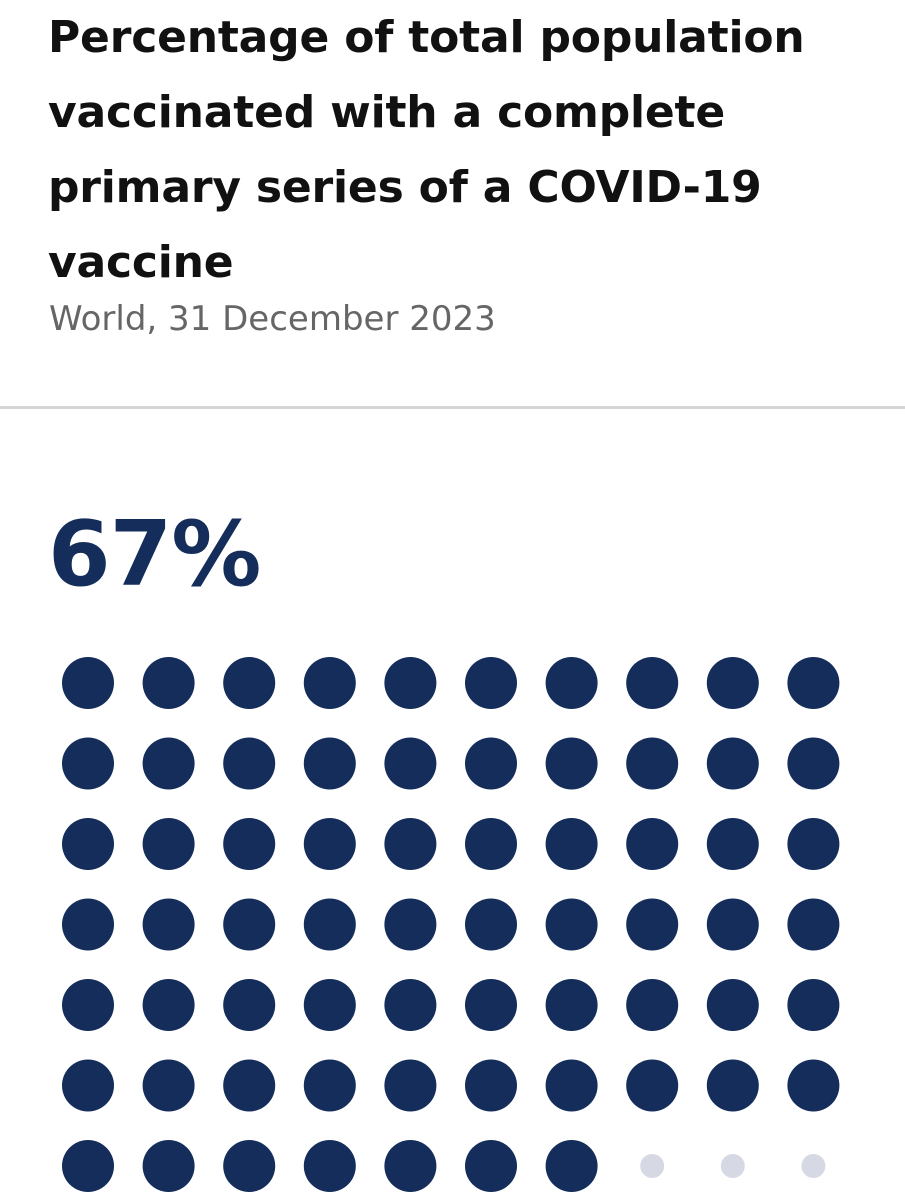 The image size is (905, 1200). What do you see at coordinates (452, 407) in the screenshot?
I see `divider` at bounding box center [452, 407].